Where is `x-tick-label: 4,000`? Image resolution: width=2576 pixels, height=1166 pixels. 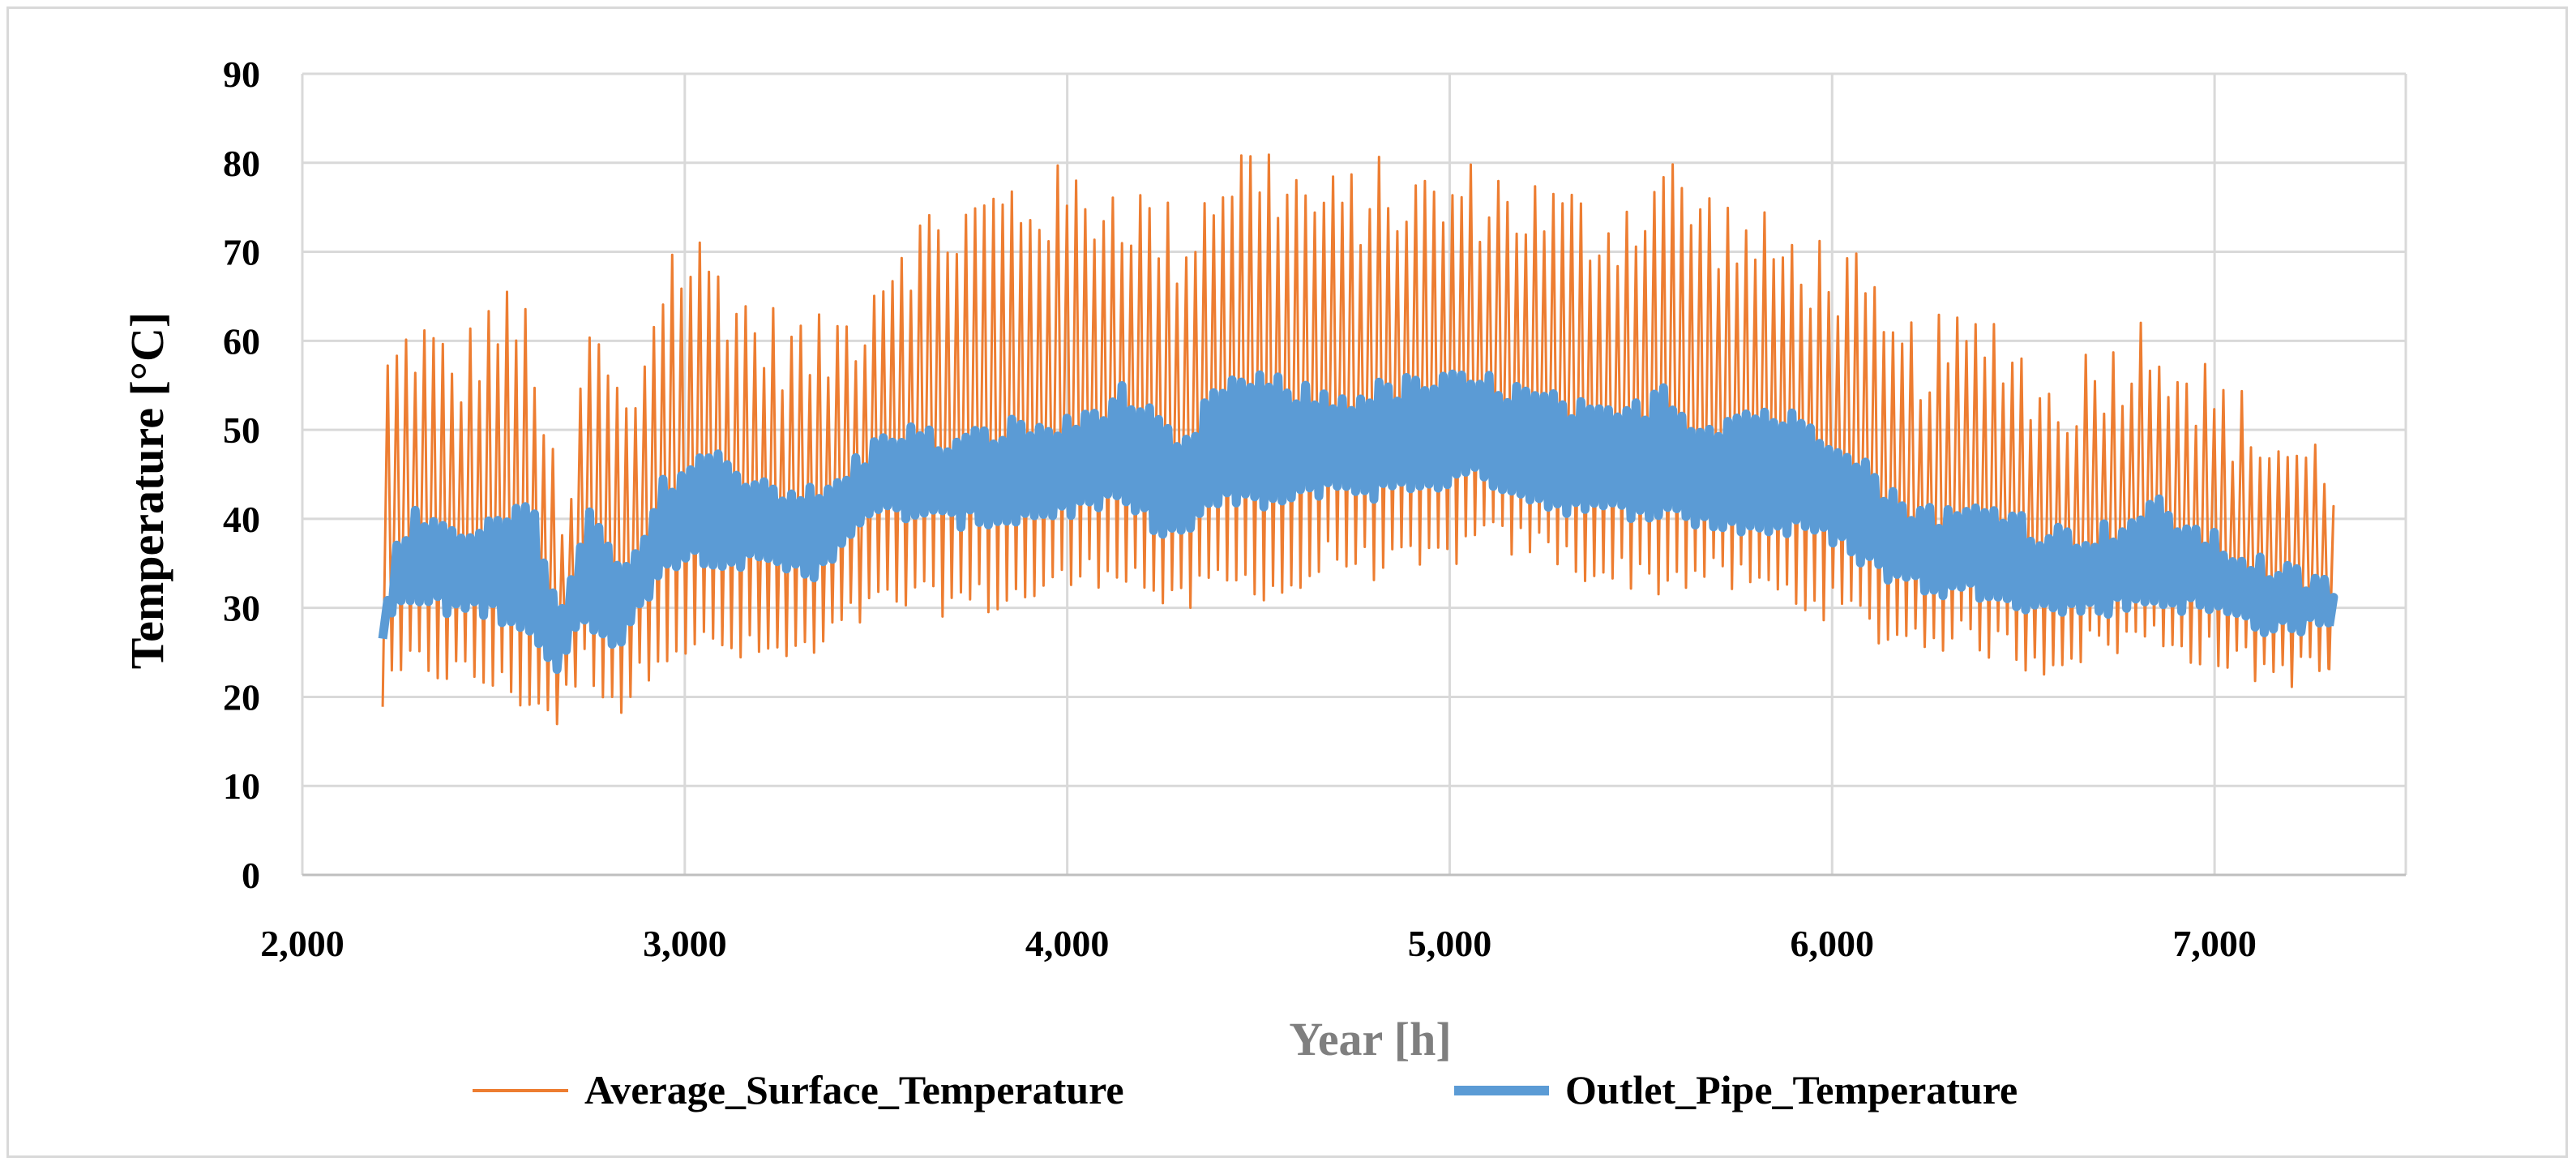 x-tick-label: 4,000 is located at coordinates (1067, 943).